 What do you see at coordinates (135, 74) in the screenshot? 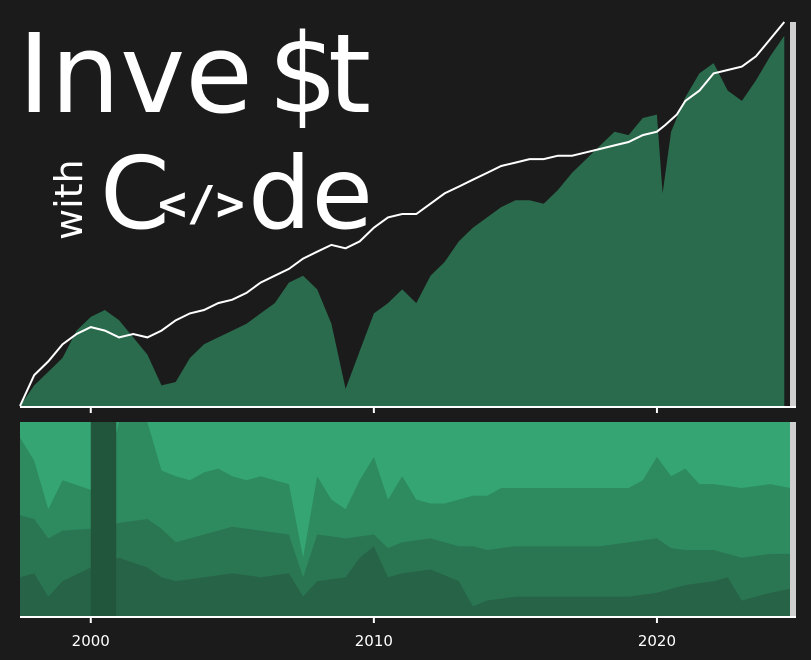
I see `logo-line1-prefix: Inve` at bounding box center [135, 74].